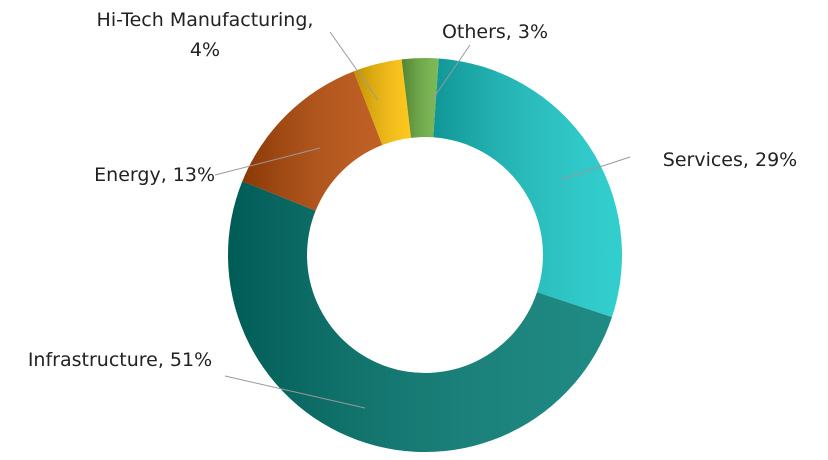  I want to click on data-label: Services, 29%, so click(730, 160).